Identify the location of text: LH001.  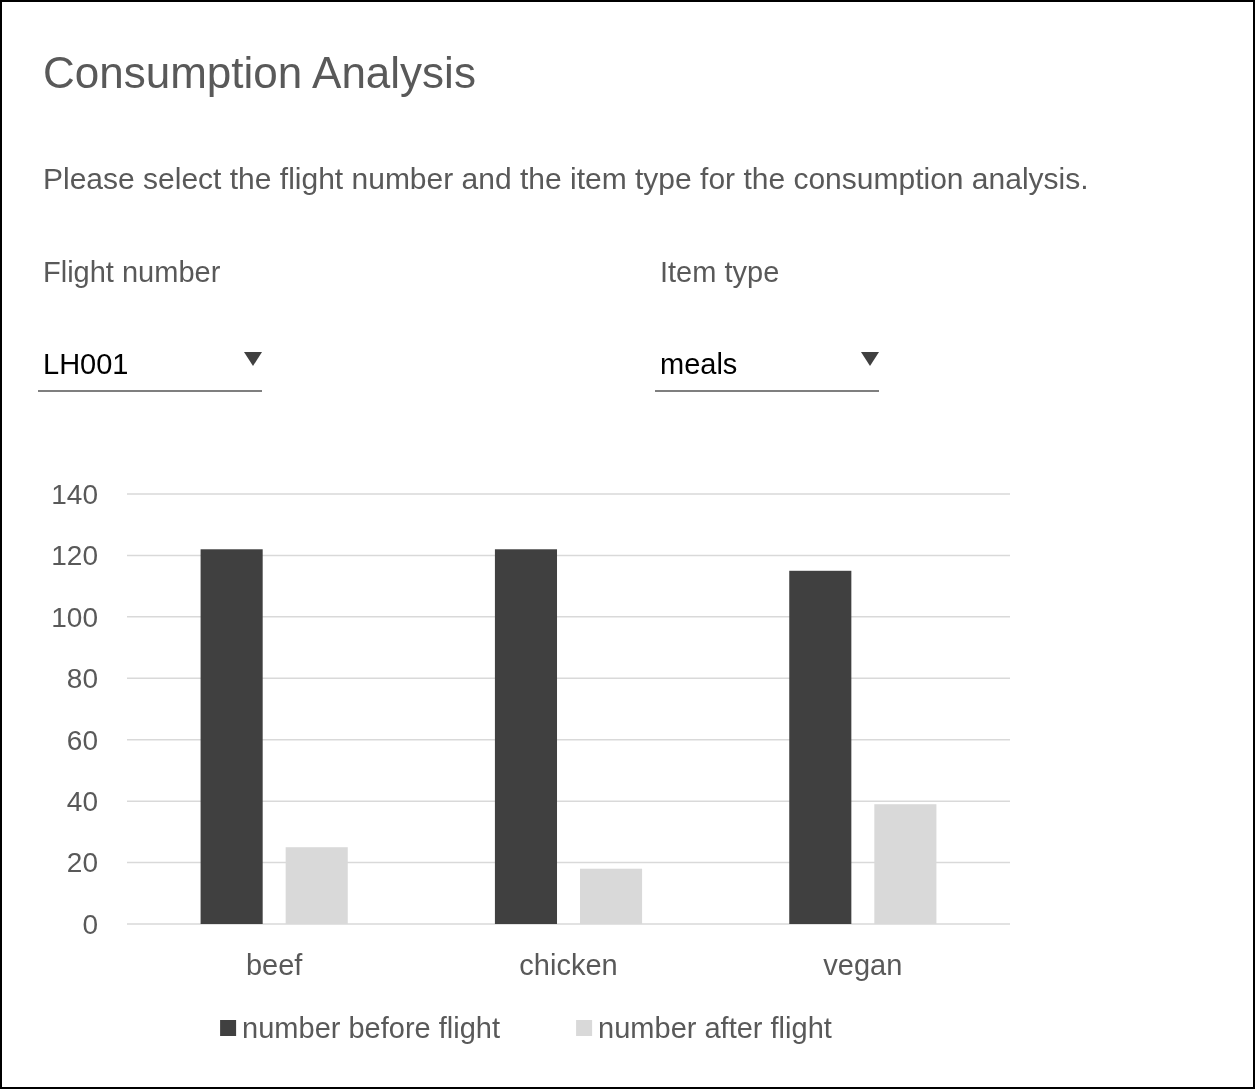
(86, 364).